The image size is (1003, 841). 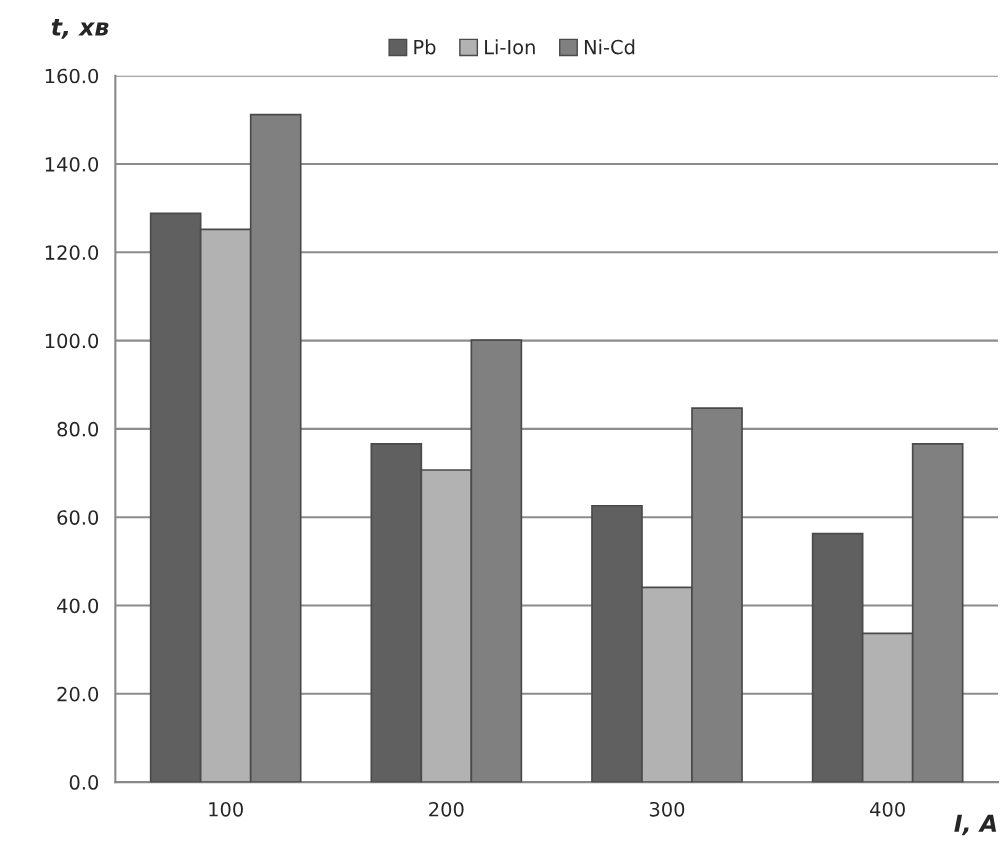 What do you see at coordinates (72, 164) in the screenshot?
I see `y-tick-label: 140.0` at bounding box center [72, 164].